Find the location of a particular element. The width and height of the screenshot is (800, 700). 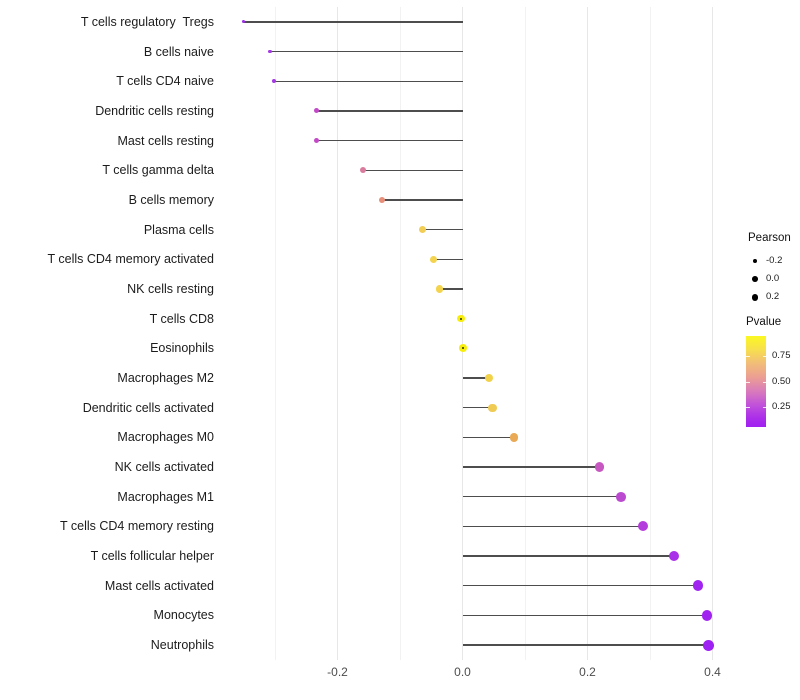

colorbar-tick-label: 0.75 is located at coordinates (781, 356).